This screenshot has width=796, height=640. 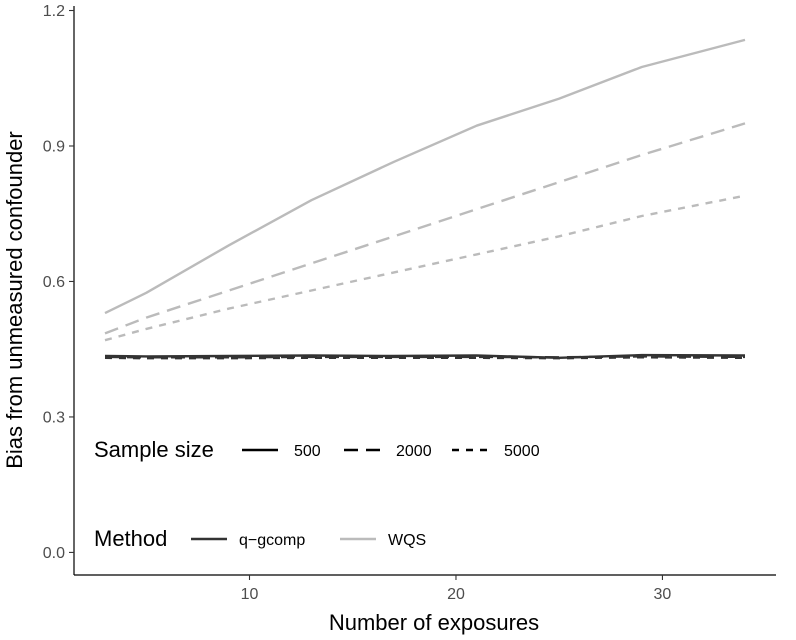 I want to click on x-tick-label: 20, so click(x=456, y=594).